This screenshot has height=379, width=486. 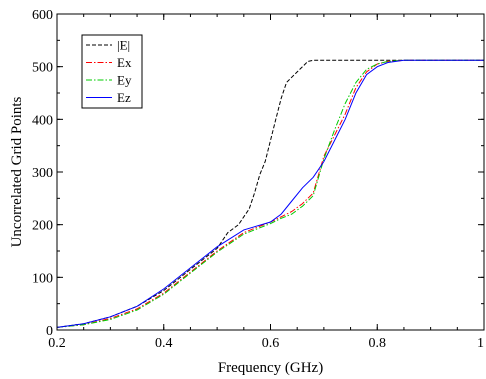 I want to click on y-tick-label: 200, so click(x=42, y=226).